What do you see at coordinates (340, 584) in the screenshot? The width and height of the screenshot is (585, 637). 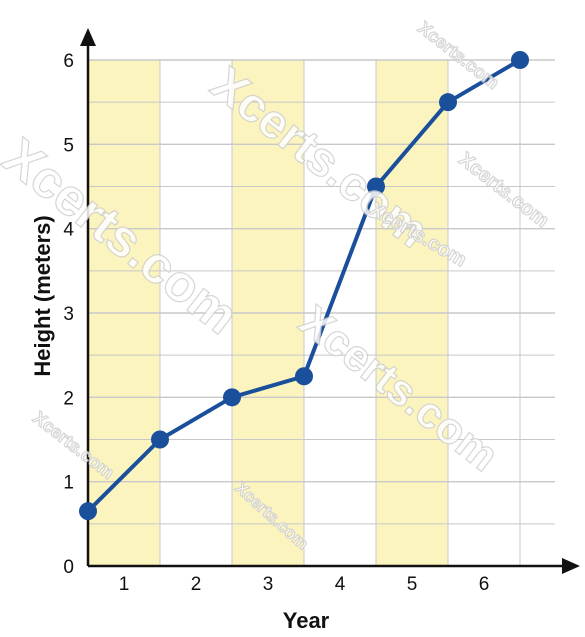 I see `x-tick-label: 4` at bounding box center [340, 584].